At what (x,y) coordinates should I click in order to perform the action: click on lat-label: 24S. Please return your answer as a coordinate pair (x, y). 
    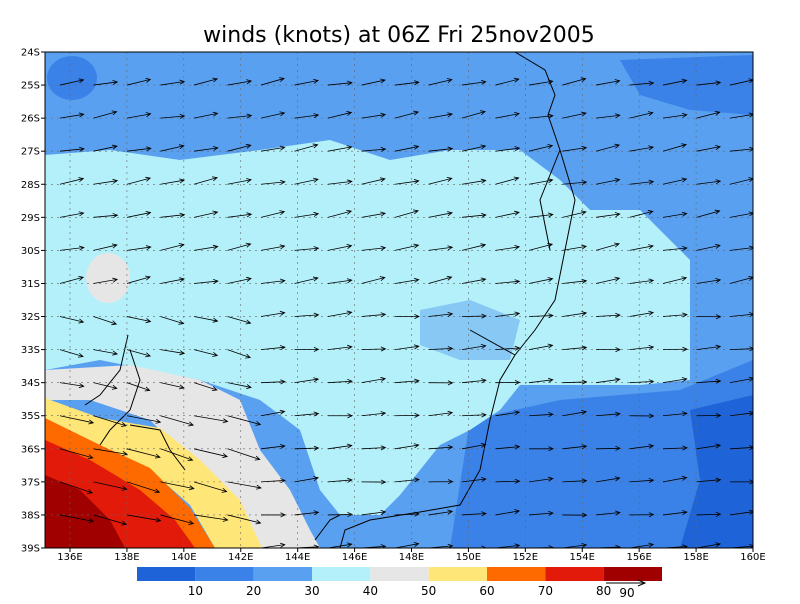
    Looking at the image, I should click on (30, 53).